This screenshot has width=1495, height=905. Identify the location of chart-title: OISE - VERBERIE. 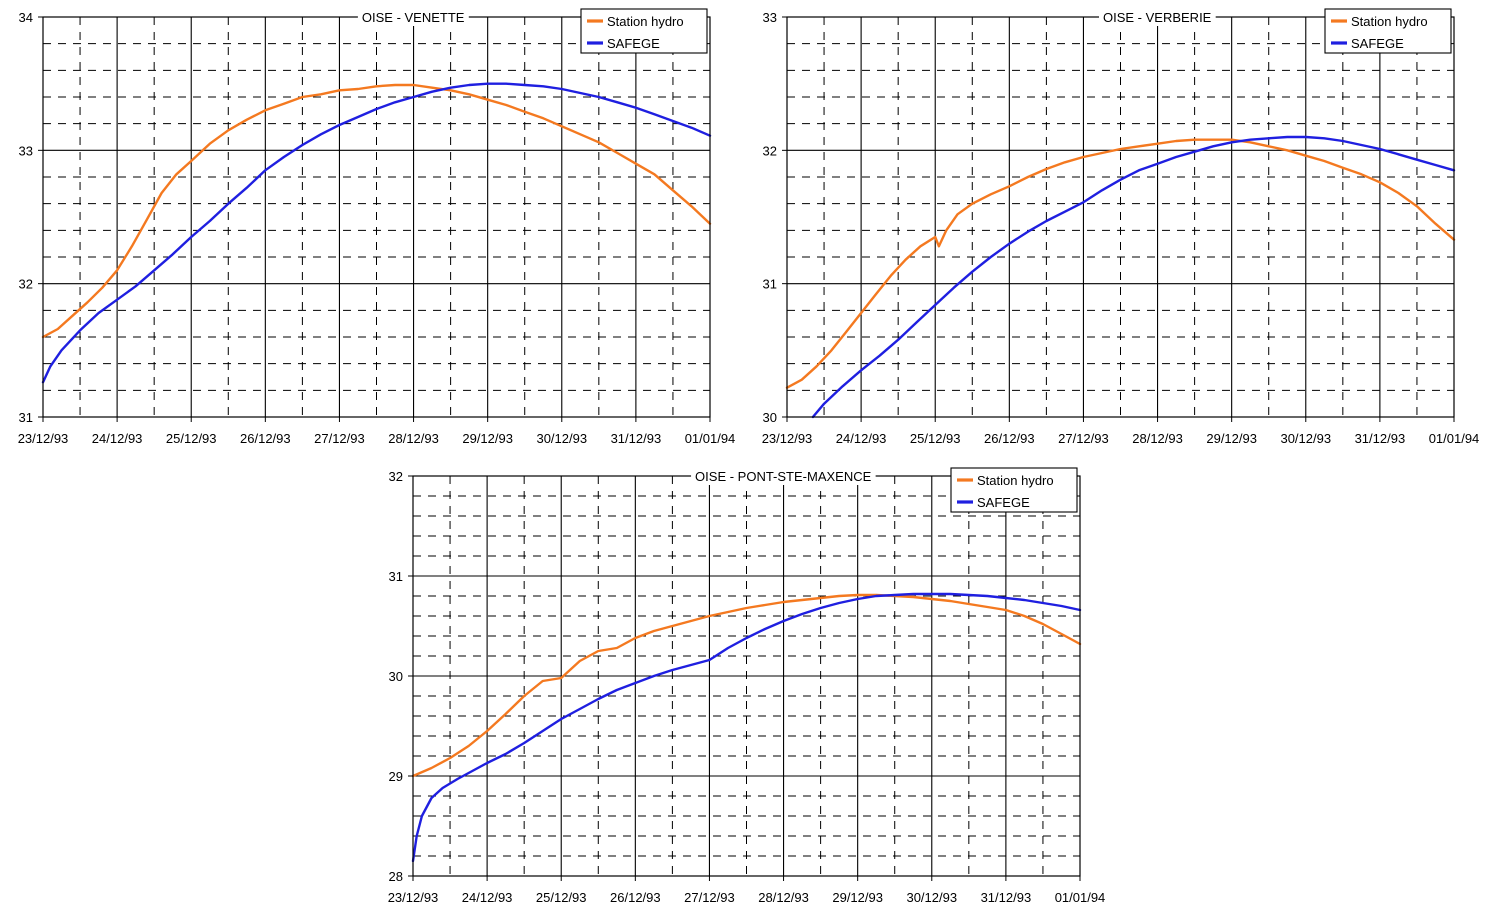
(1157, 17).